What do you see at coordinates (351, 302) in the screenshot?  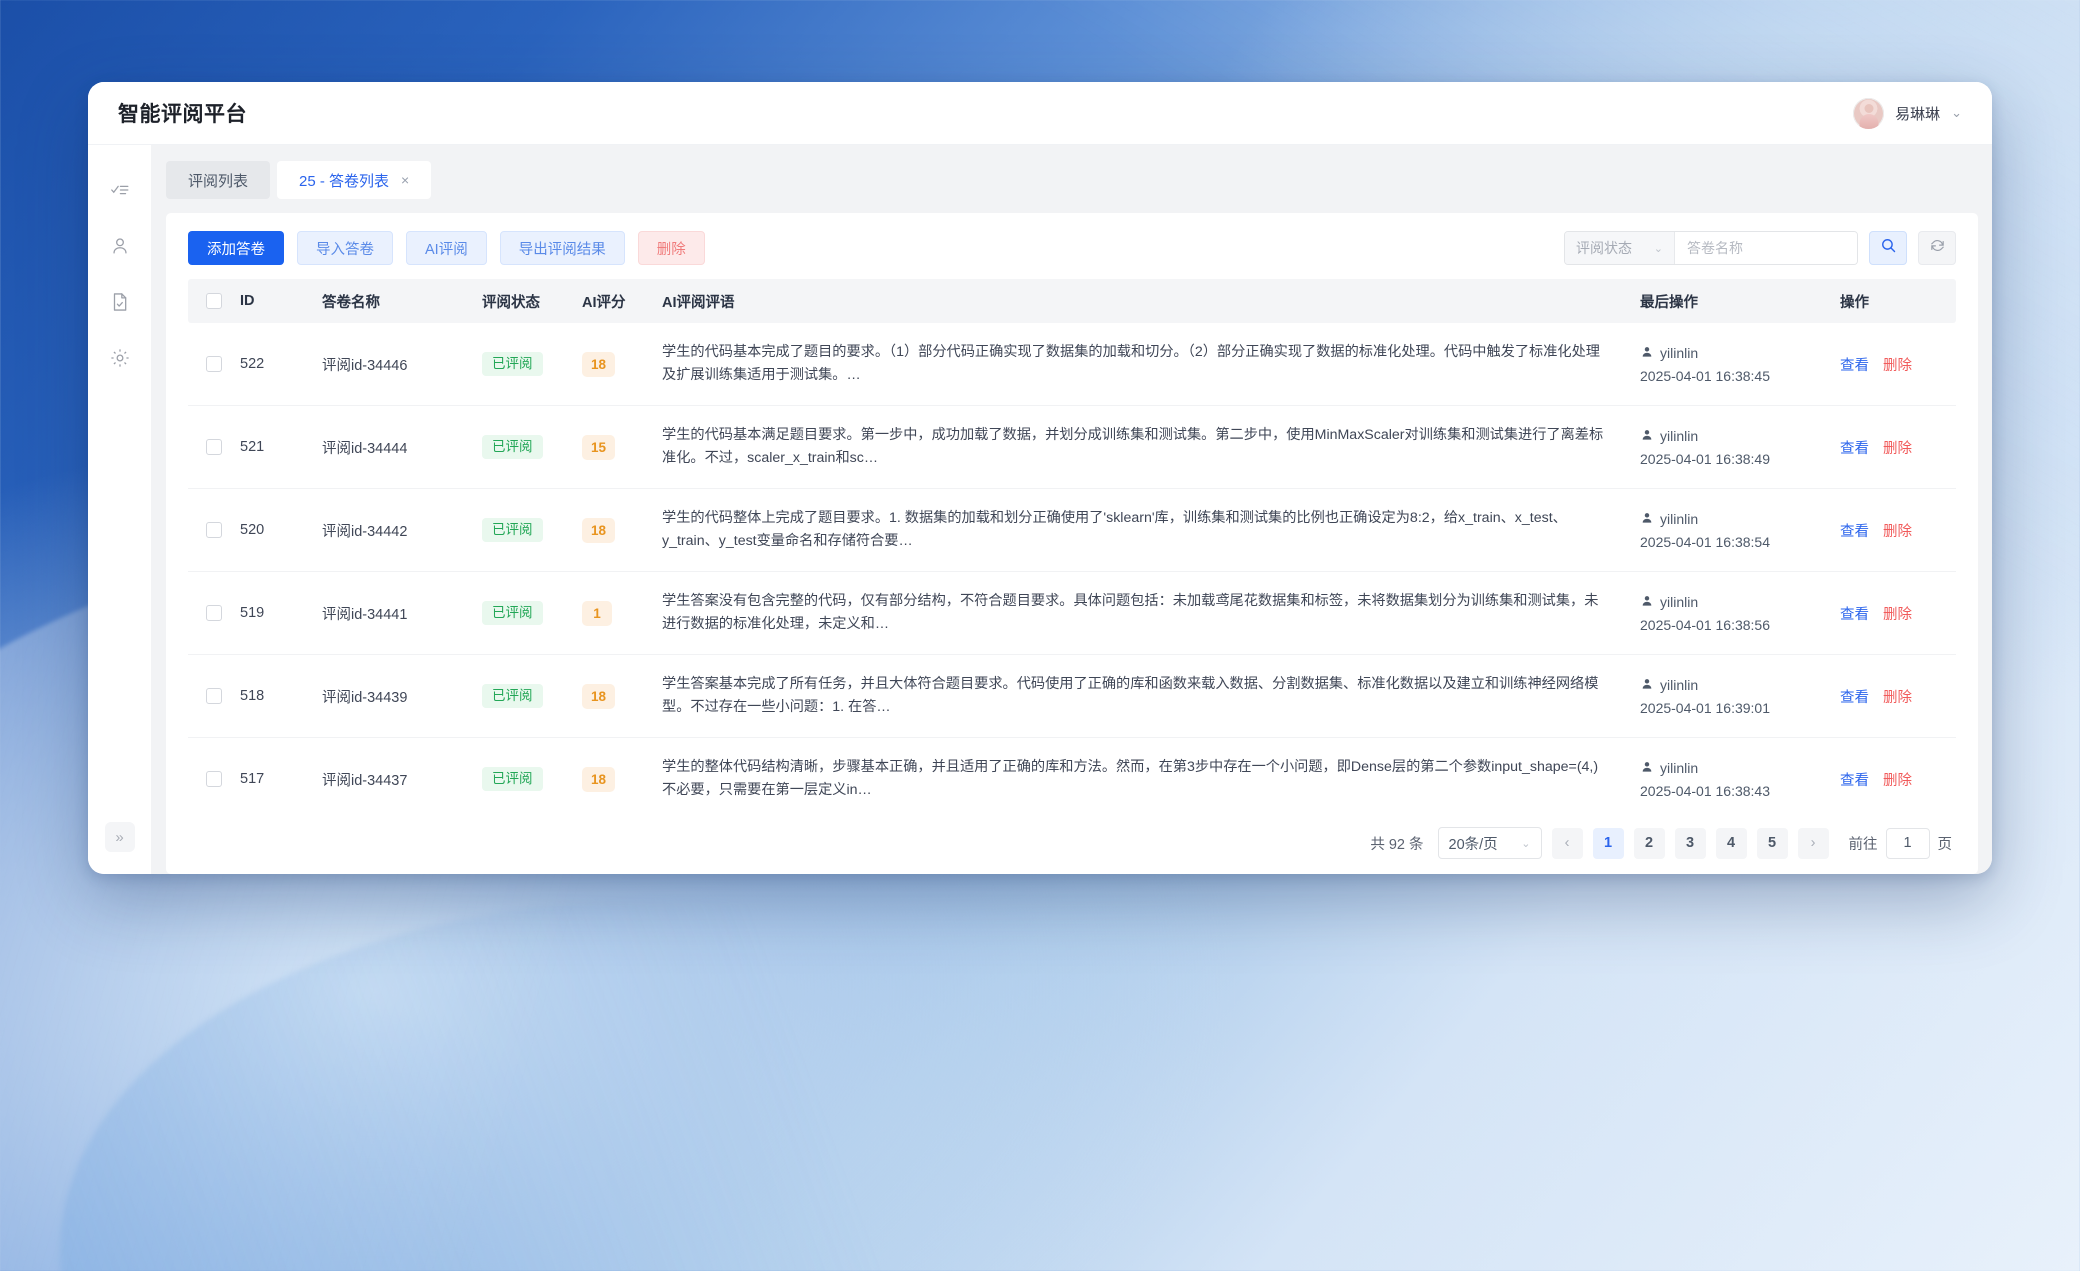 I see `column-name: 答卷名称` at bounding box center [351, 302].